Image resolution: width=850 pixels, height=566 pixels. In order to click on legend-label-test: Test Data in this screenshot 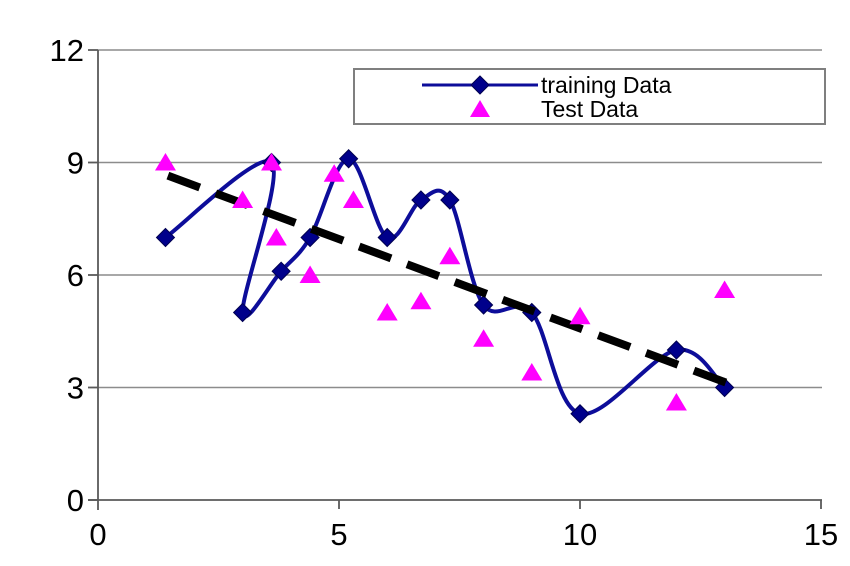, I will do `click(590, 109)`.